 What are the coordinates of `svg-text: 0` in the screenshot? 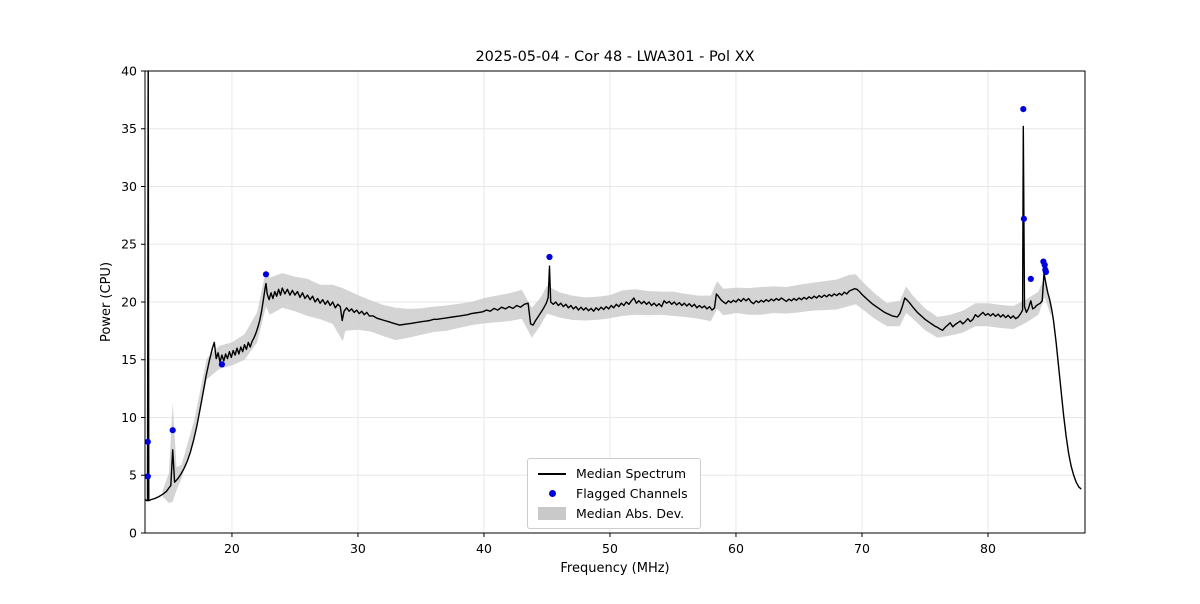 It's located at (133, 532).